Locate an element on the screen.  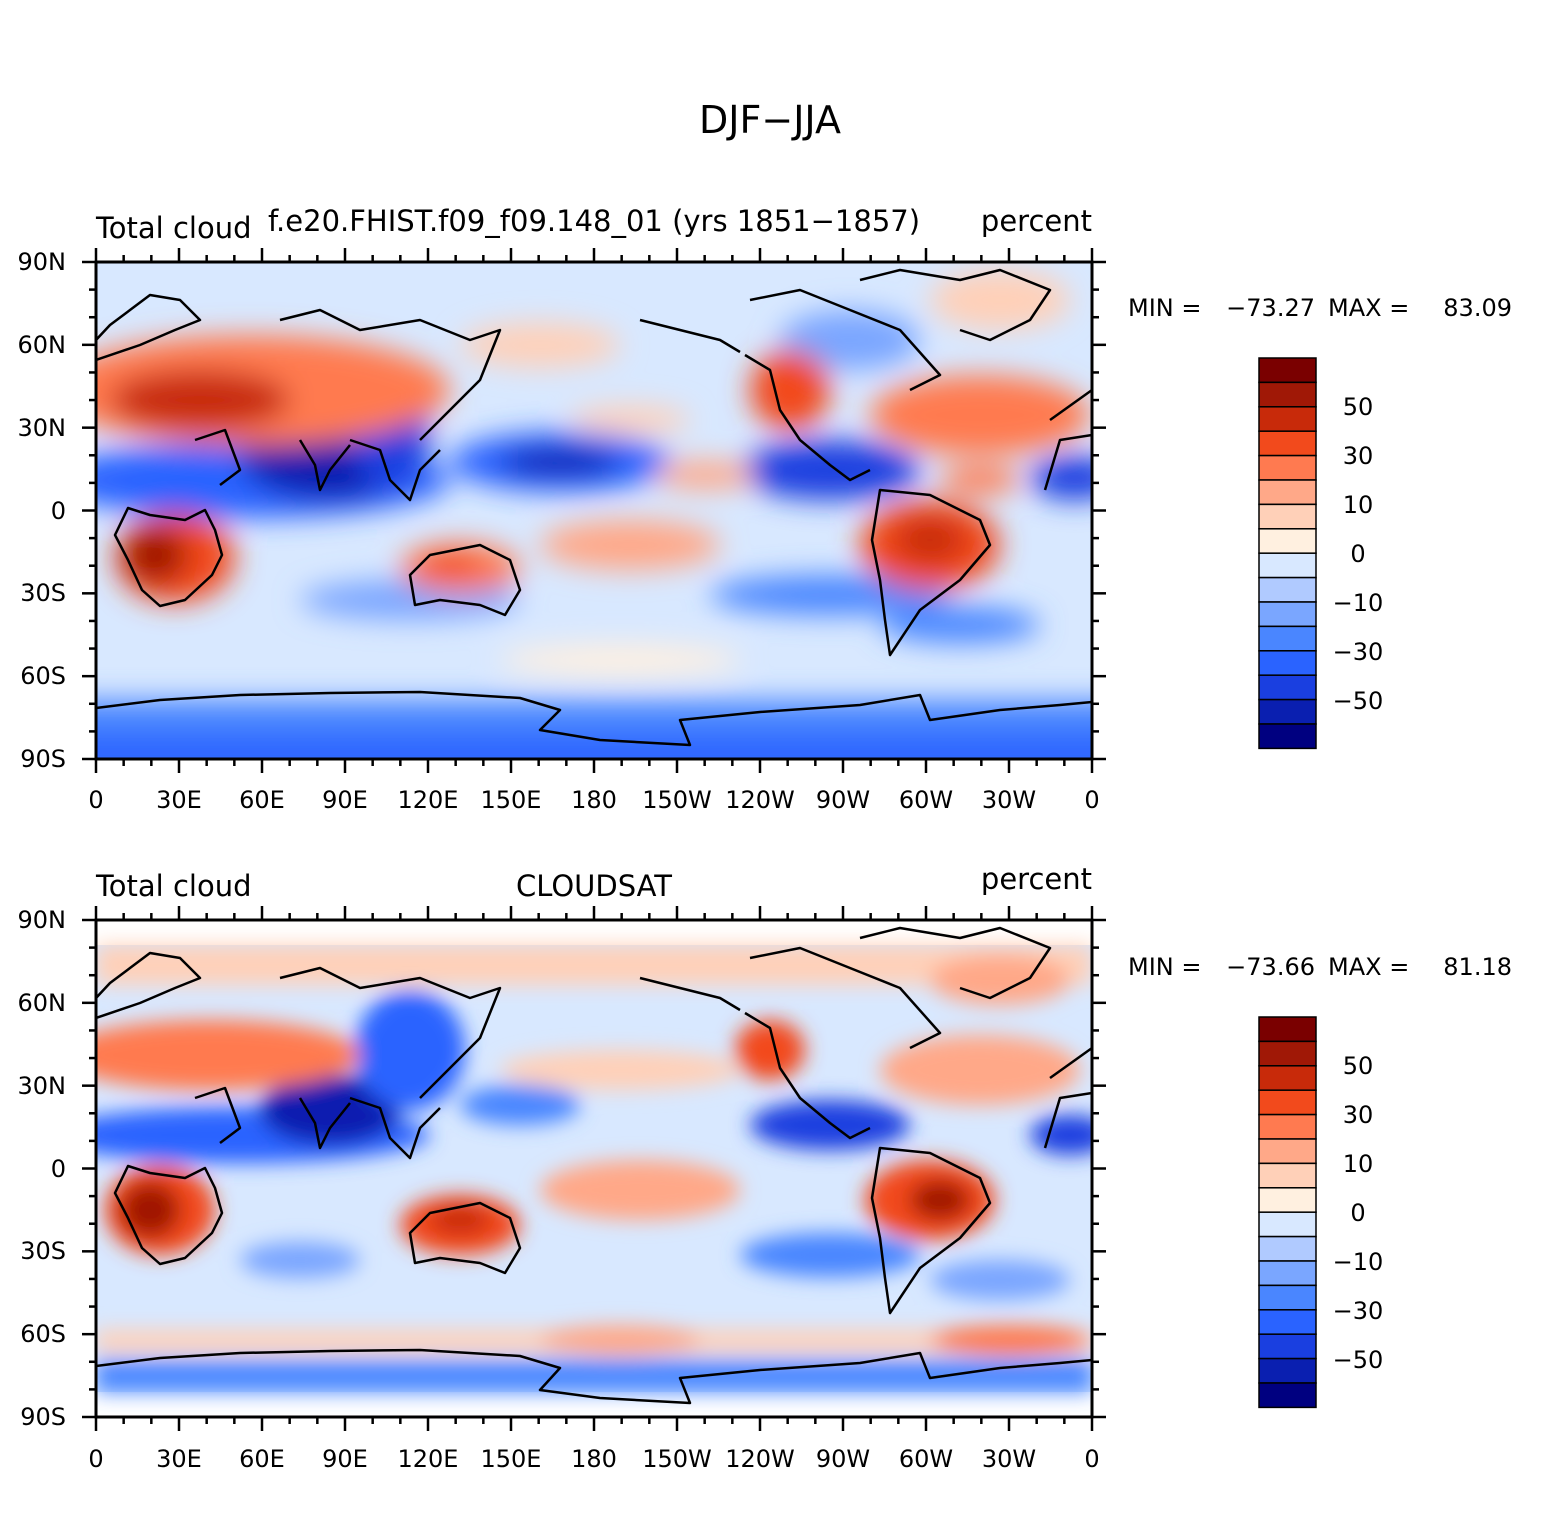
min-value: −73.27 is located at coordinates (1270, 308).